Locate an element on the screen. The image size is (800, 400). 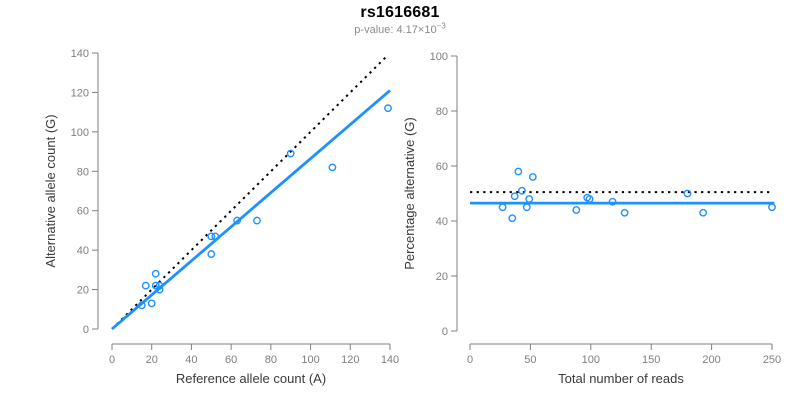
x-tick-label: 20 is located at coordinates (152, 360).